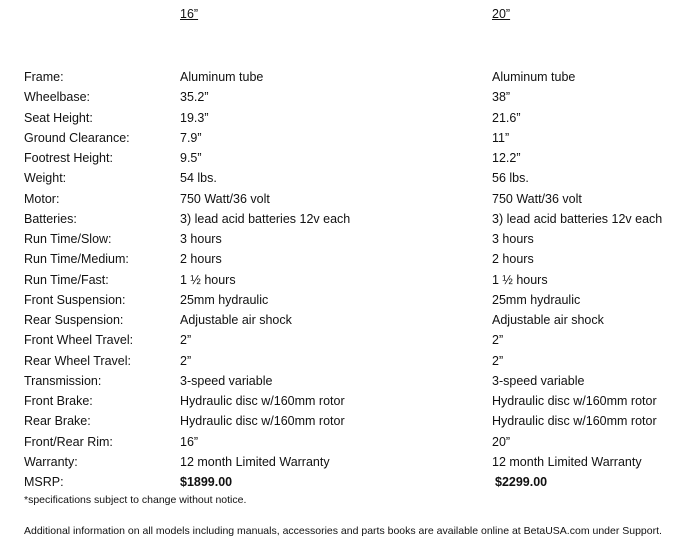 The height and width of the screenshot is (559, 700). What do you see at coordinates (68, 239) in the screenshot?
I see `row-label: Run Time/Slow:` at bounding box center [68, 239].